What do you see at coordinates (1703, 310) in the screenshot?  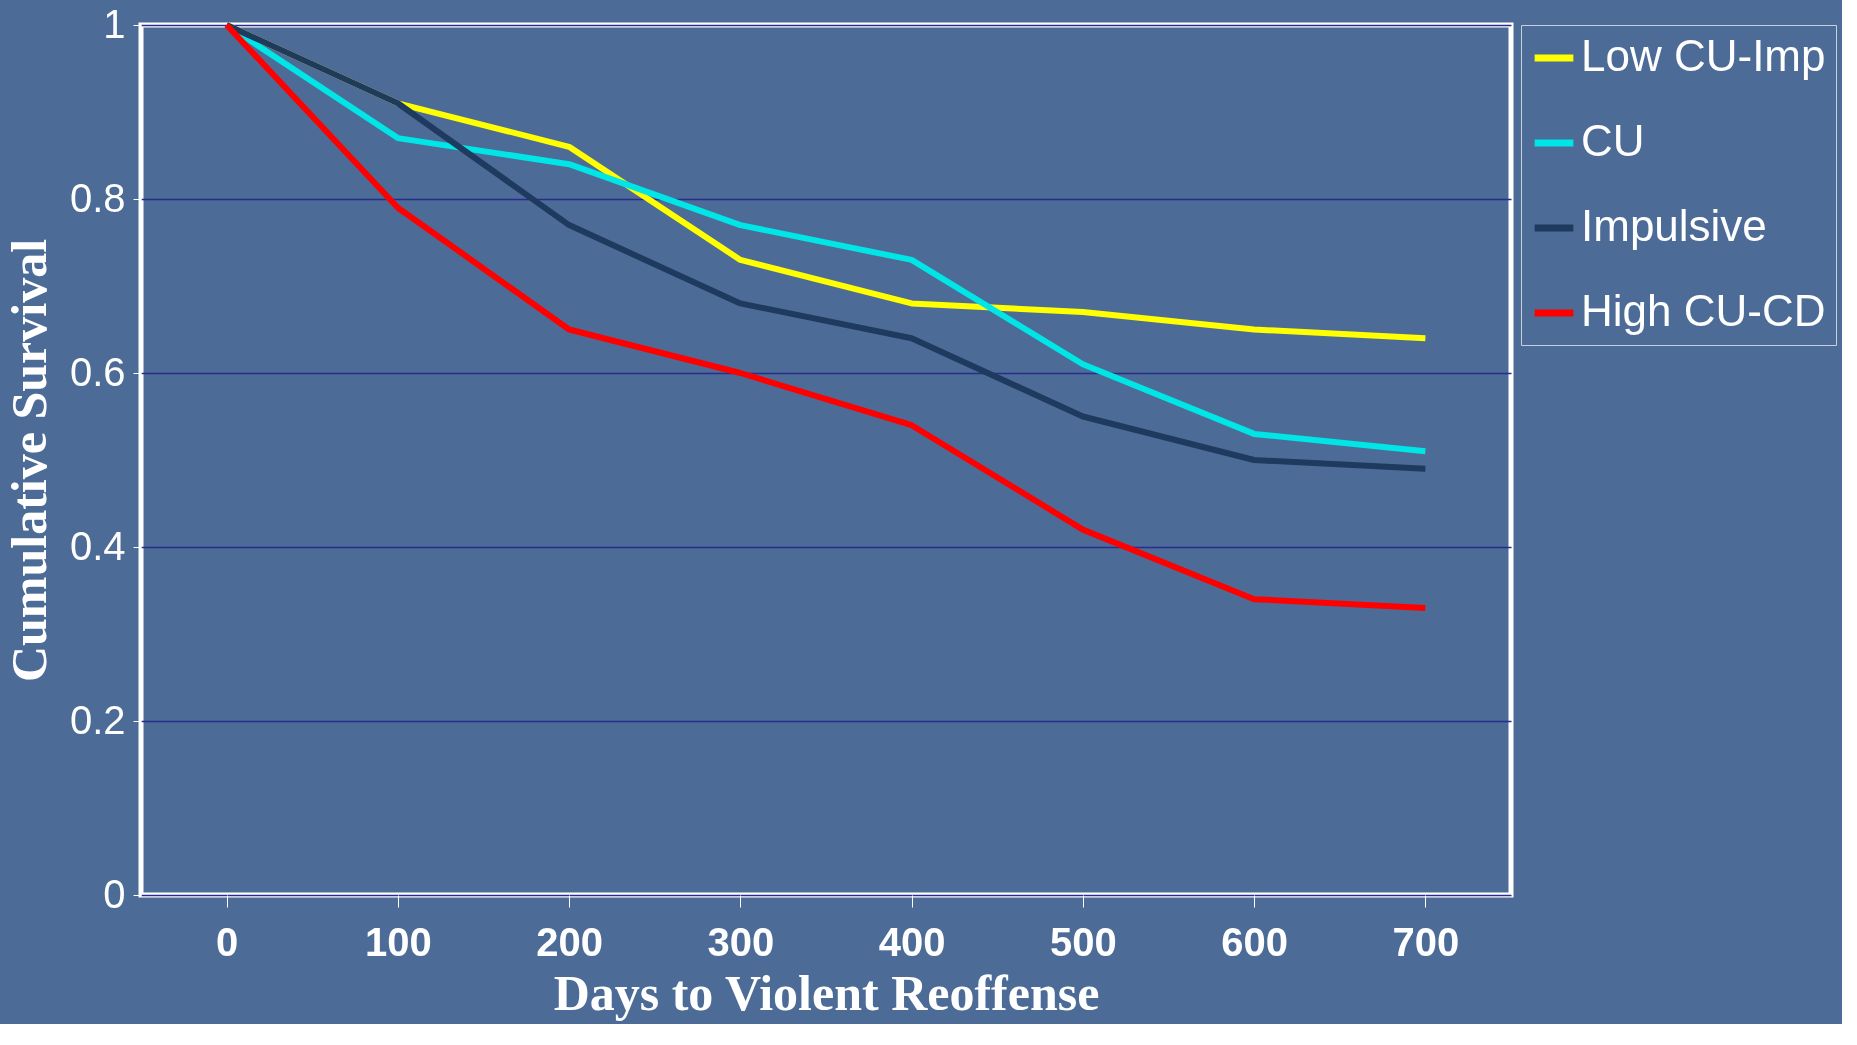 I see `legend-label: High CU-CD` at bounding box center [1703, 310].